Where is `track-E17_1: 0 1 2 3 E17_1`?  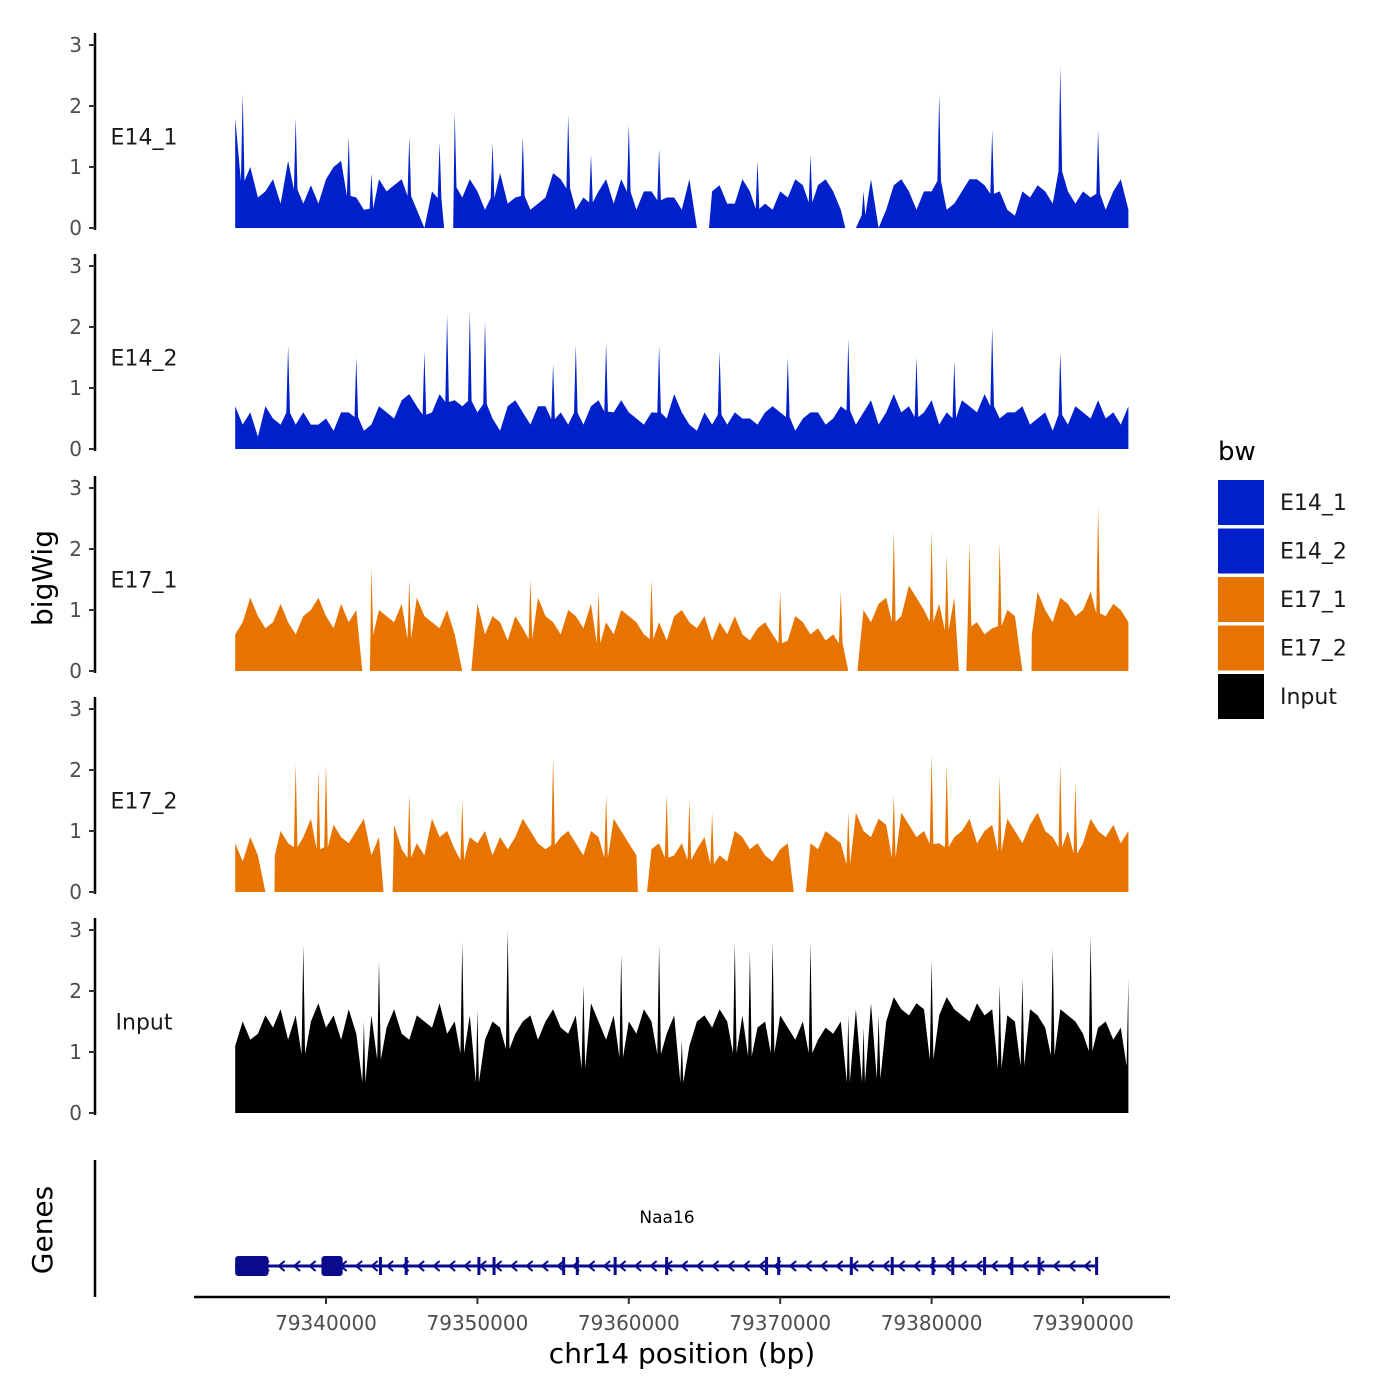 track-E17_1: 0 1 2 3 E17_1 is located at coordinates (599, 579).